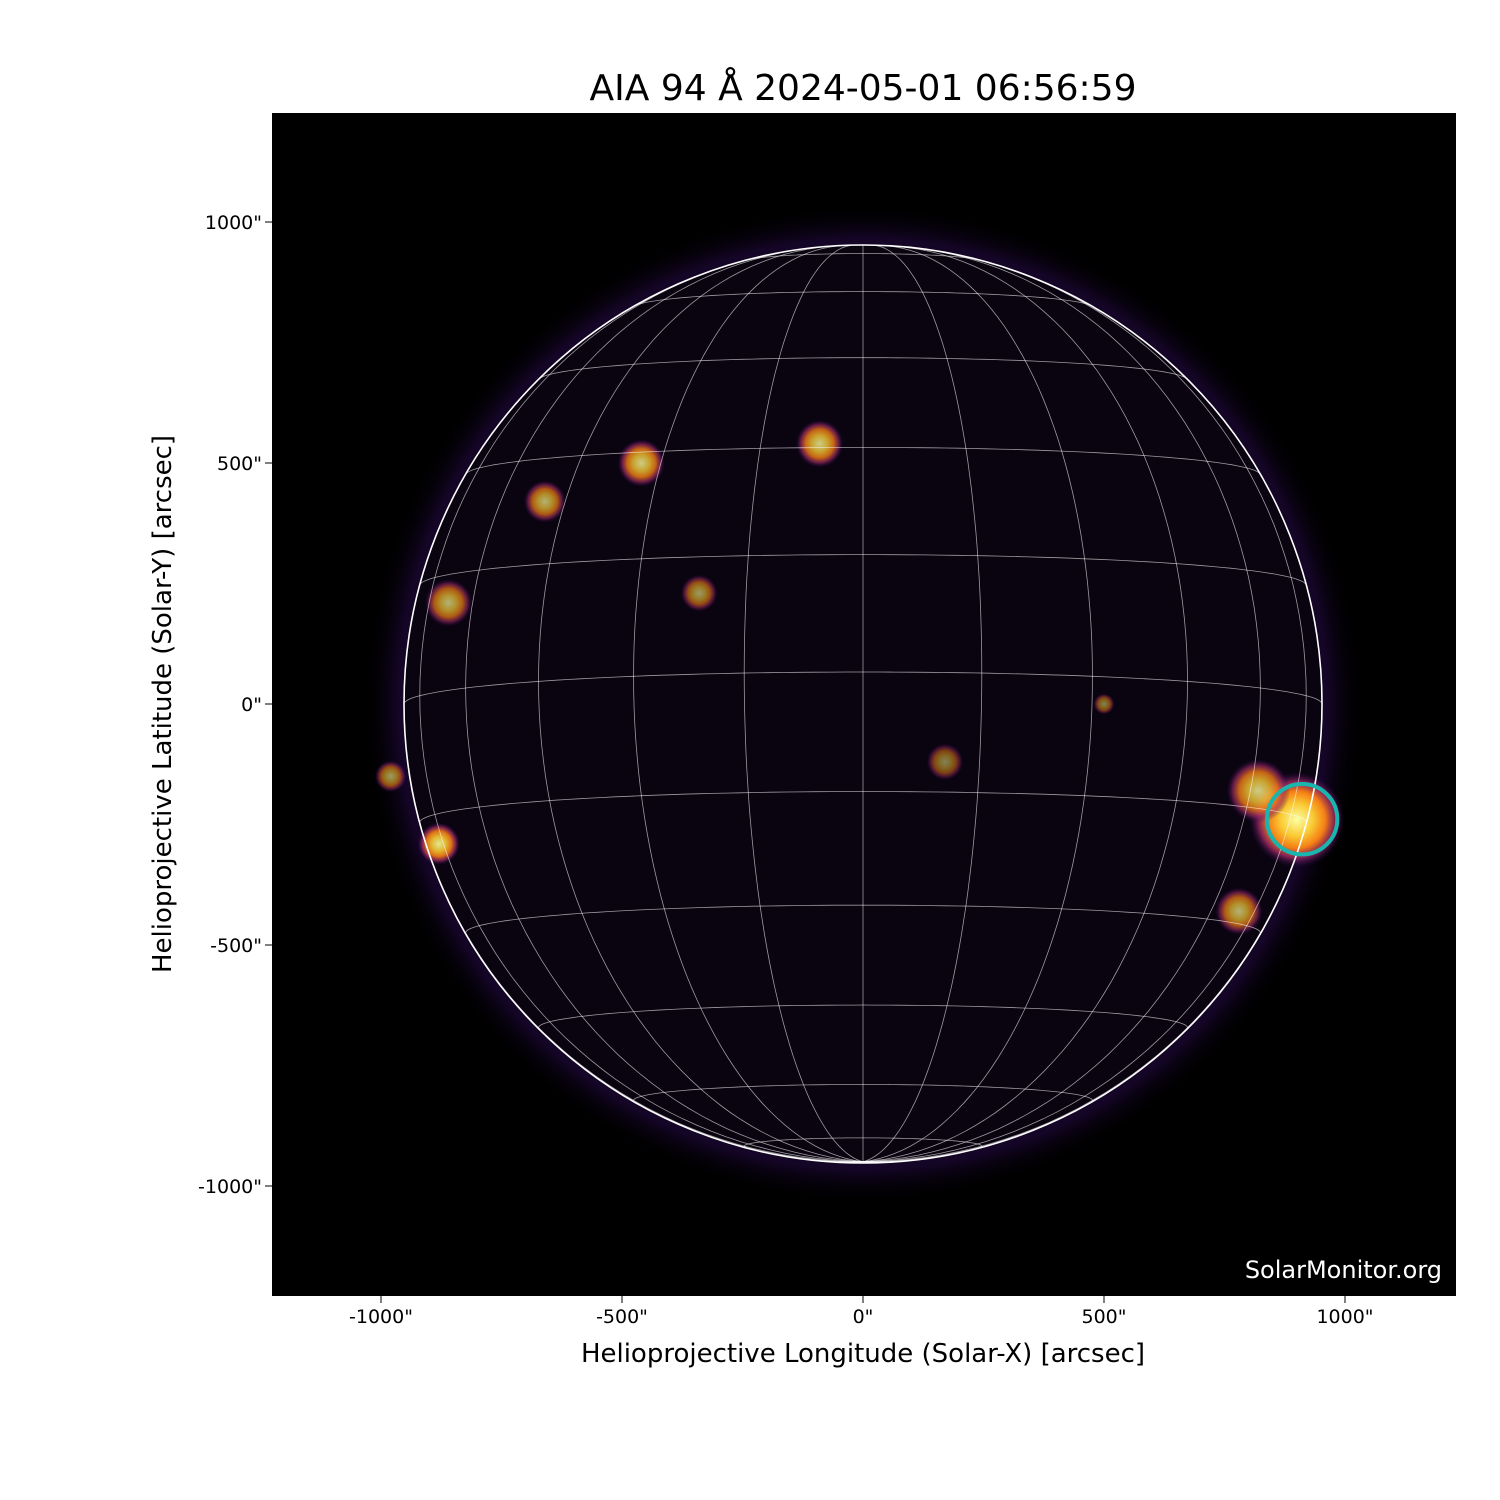 The width and height of the screenshot is (1500, 1500). What do you see at coordinates (1103, 1317) in the screenshot?
I see `x-tick-label: 500"` at bounding box center [1103, 1317].